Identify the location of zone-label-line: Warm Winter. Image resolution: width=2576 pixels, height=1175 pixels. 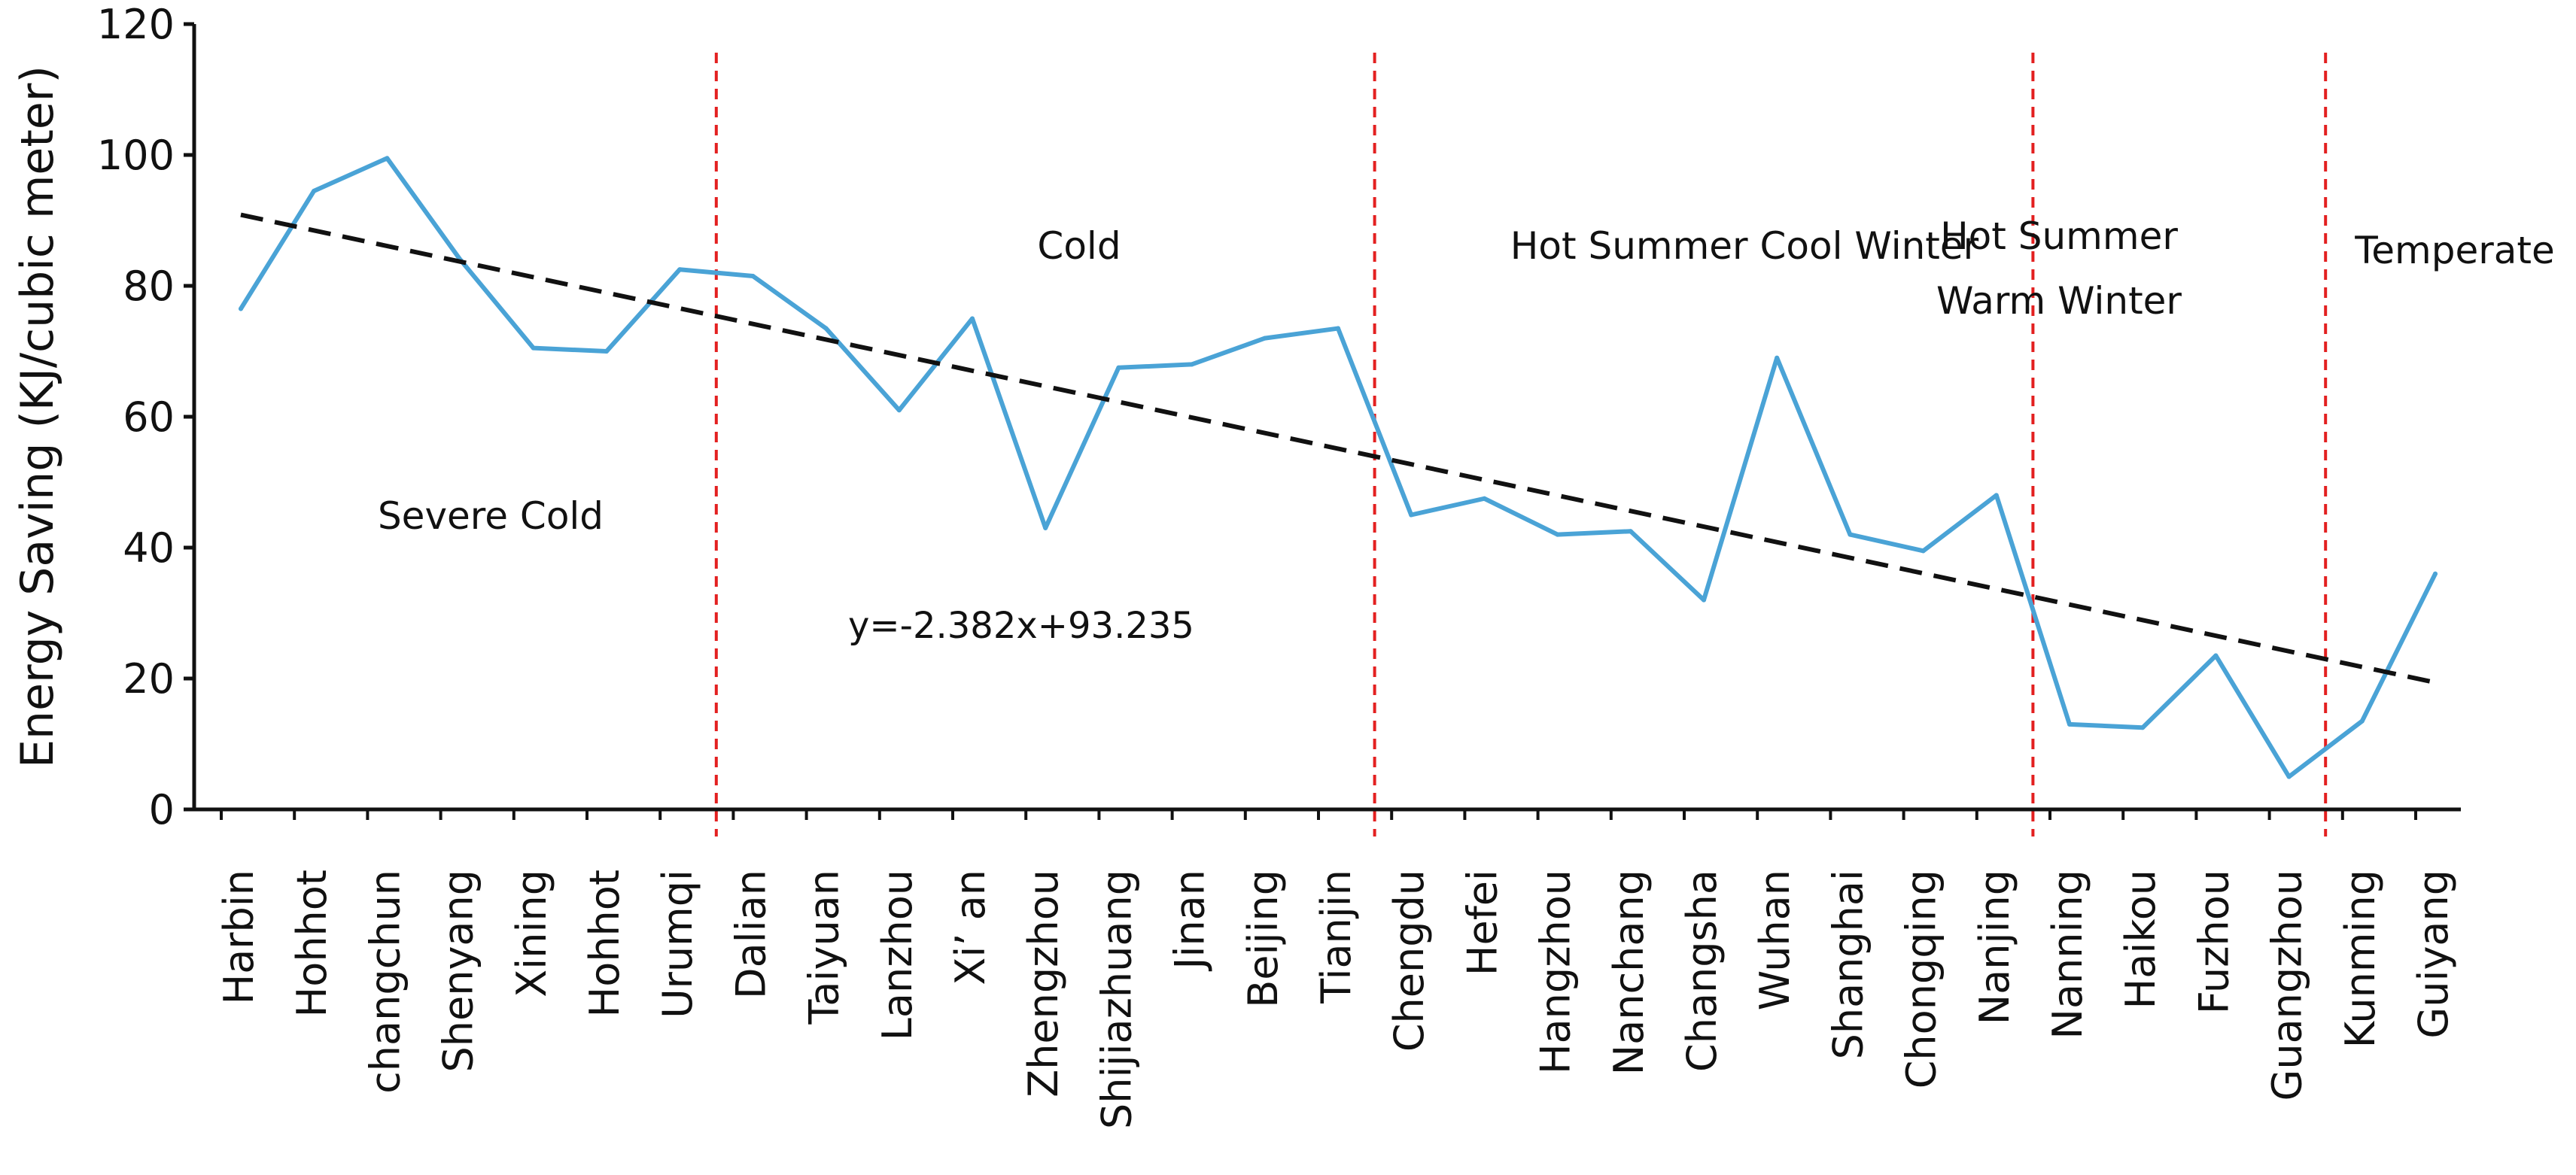
(2059, 301).